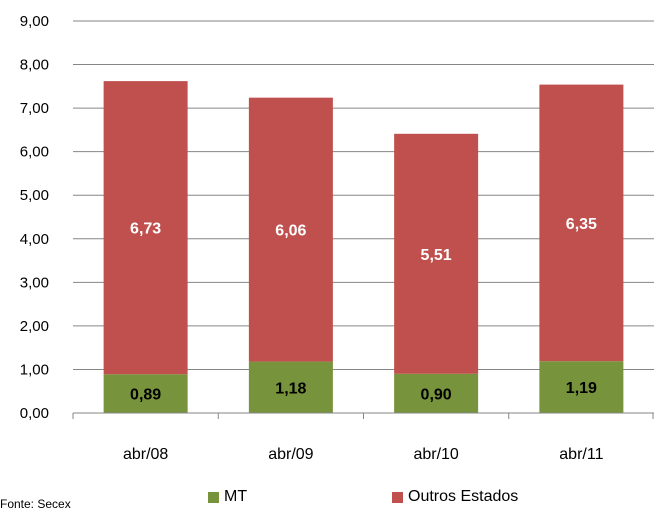  I want to click on data-label: 1,19, so click(581, 388).